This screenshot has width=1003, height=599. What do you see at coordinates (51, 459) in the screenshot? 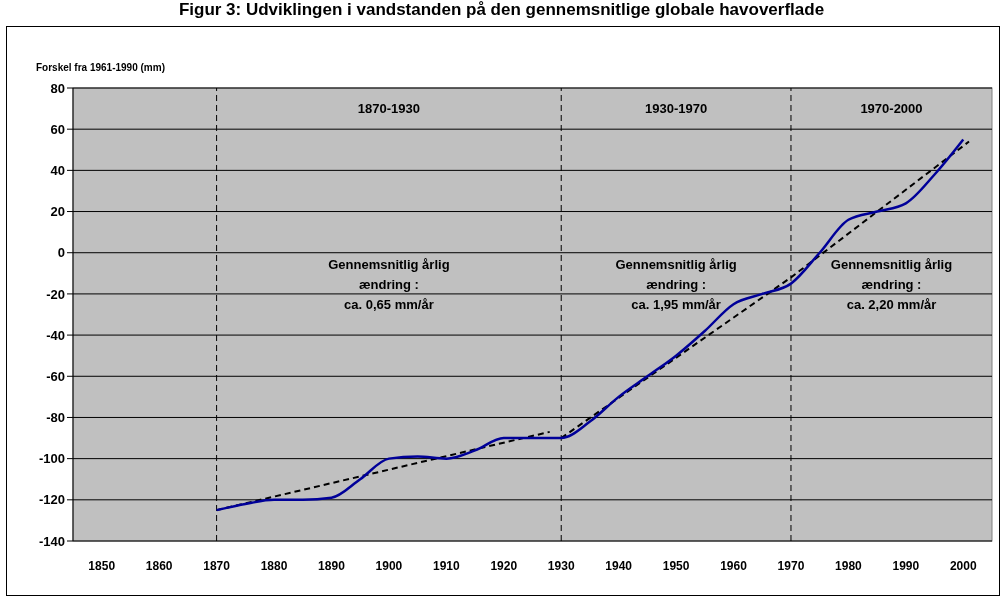
I see `y-tick-label: -100` at bounding box center [51, 459].